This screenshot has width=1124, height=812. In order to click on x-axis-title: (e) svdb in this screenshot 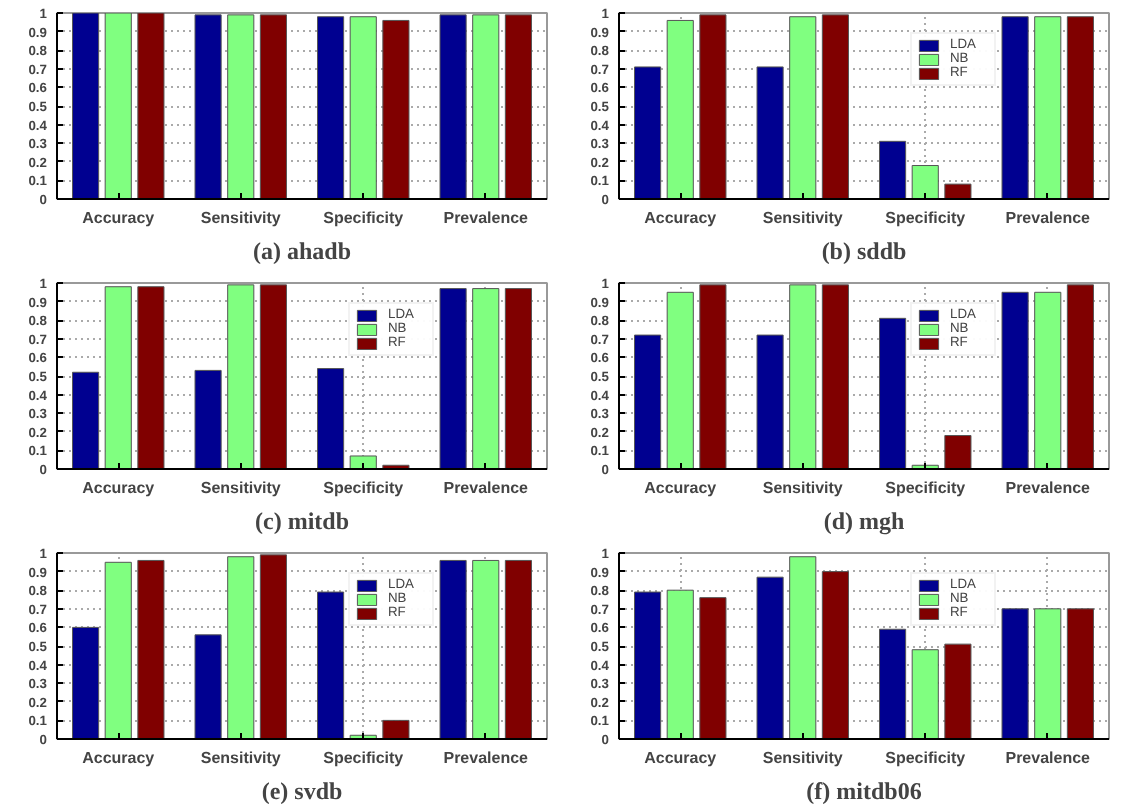, I will do `click(302, 791)`.